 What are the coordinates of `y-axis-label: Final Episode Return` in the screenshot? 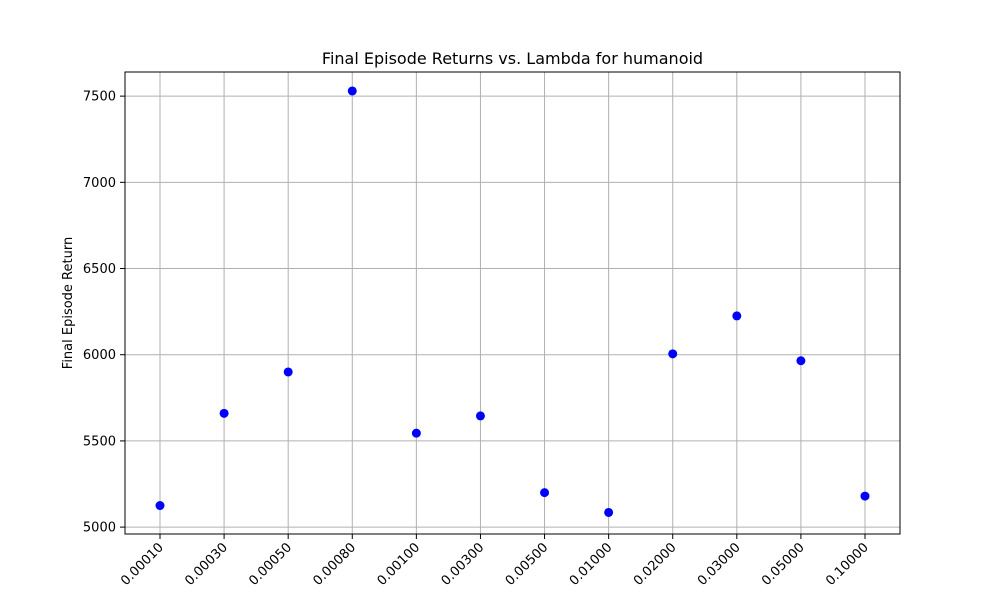 It's located at (68, 303).